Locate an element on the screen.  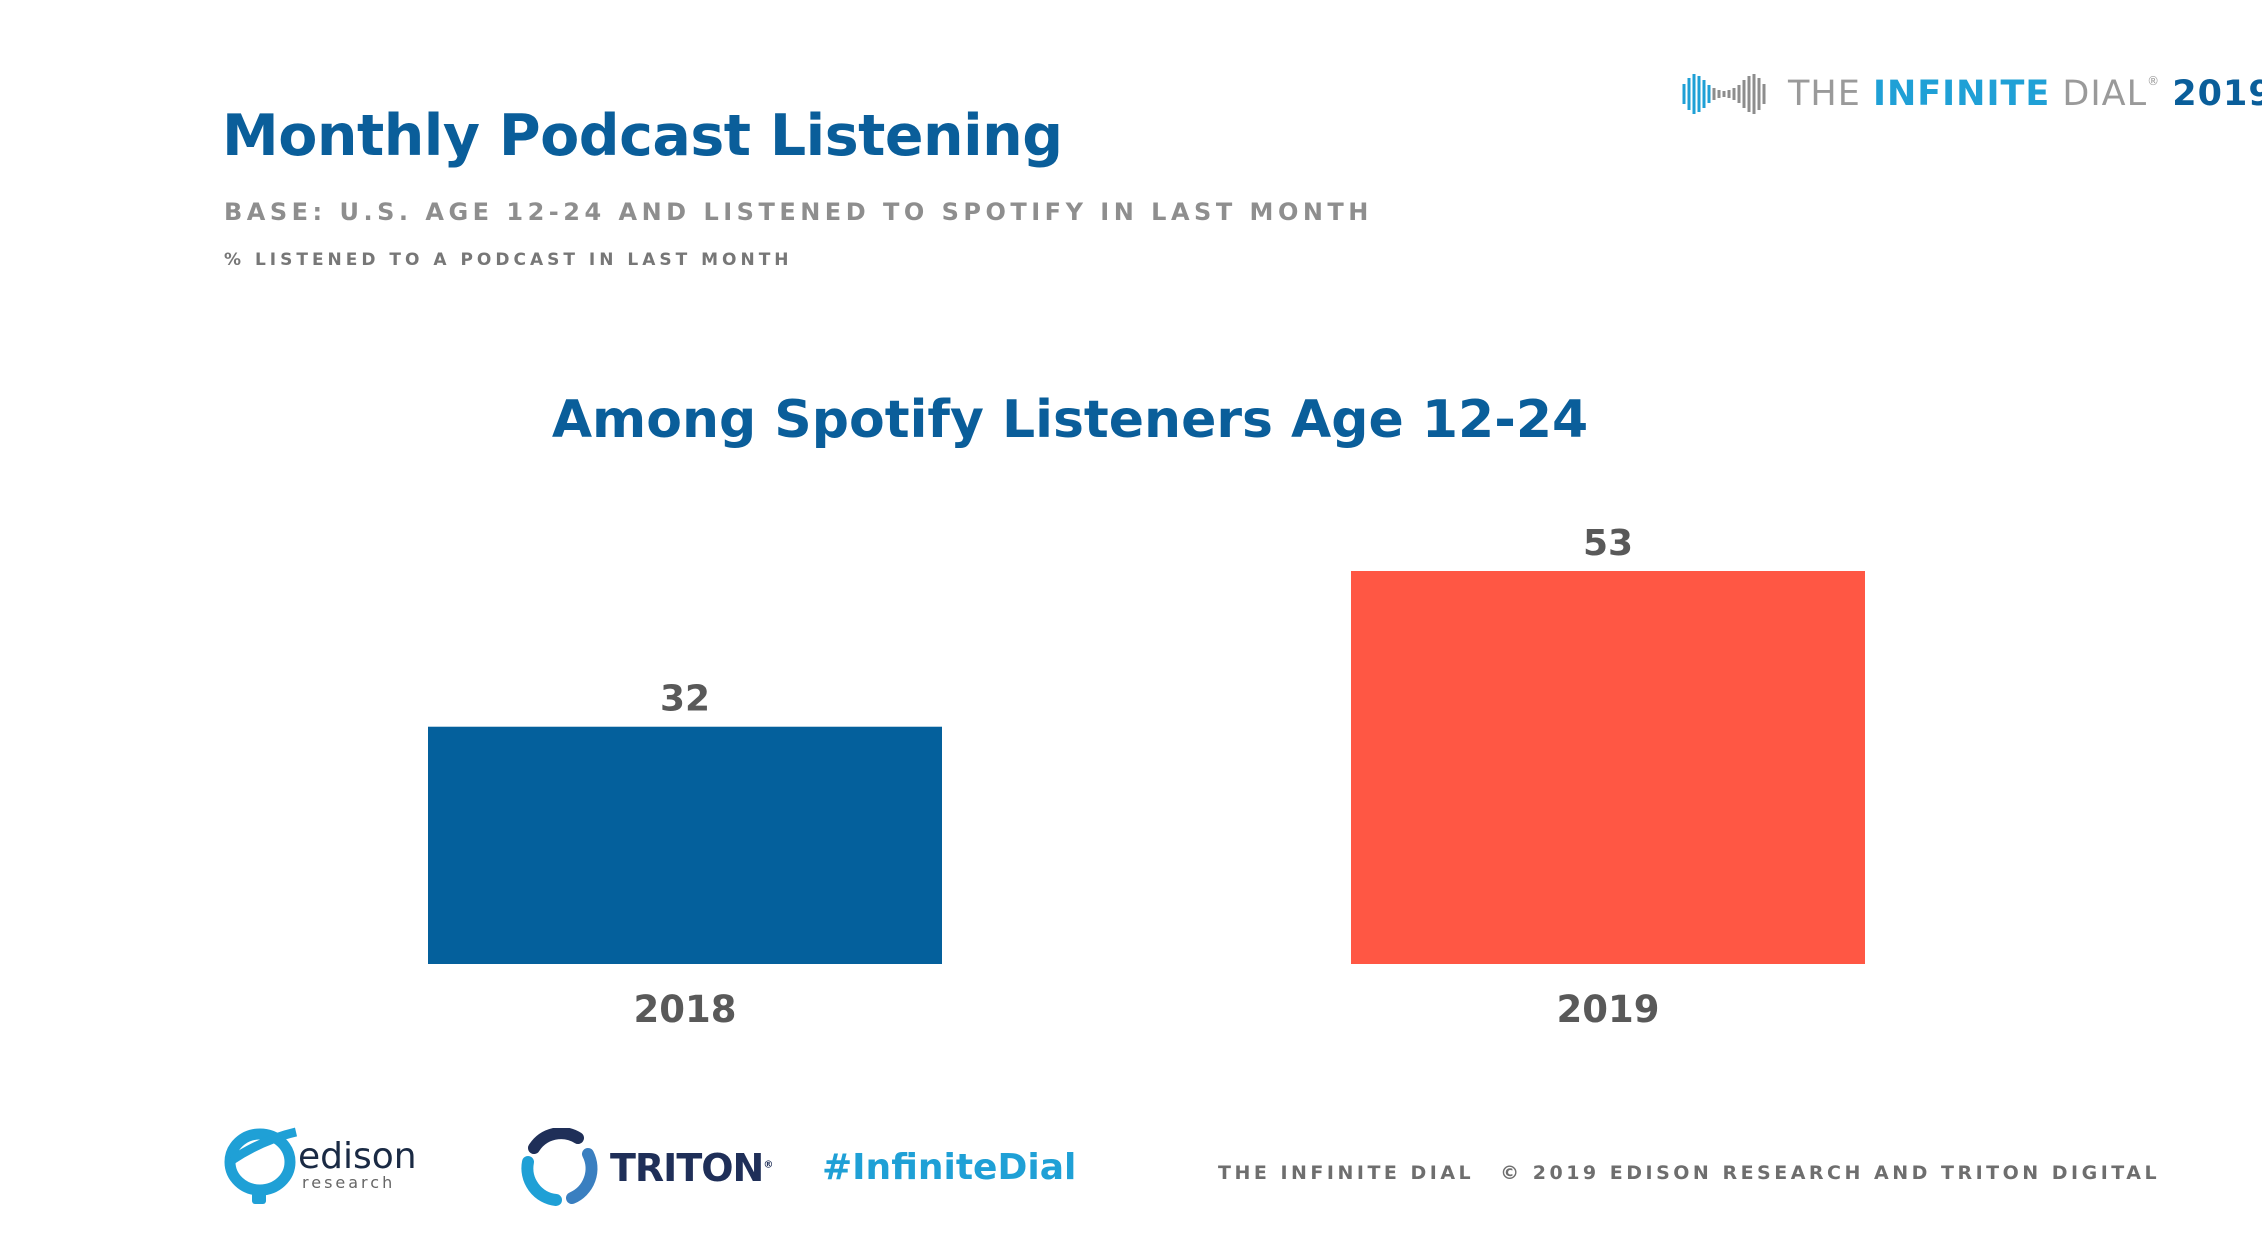
hashtag: #InfiniteDial is located at coordinates (949, 1167).